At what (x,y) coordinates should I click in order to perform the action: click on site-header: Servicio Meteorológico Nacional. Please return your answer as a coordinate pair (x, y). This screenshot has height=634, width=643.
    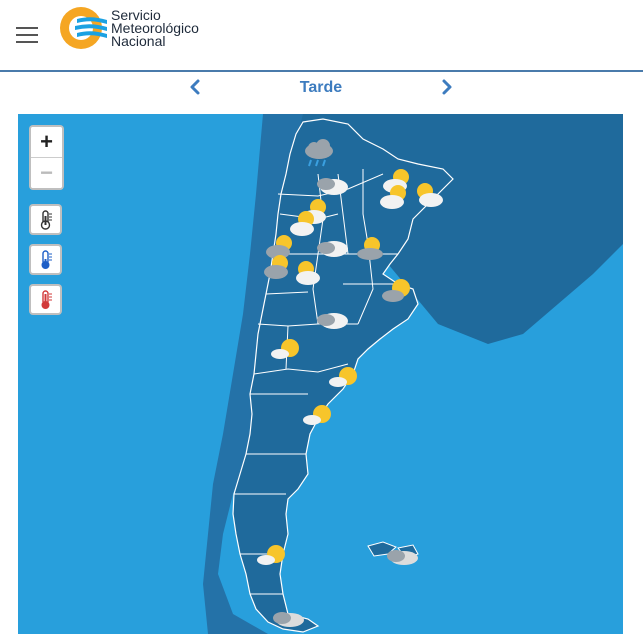
    Looking at the image, I should click on (321, 36).